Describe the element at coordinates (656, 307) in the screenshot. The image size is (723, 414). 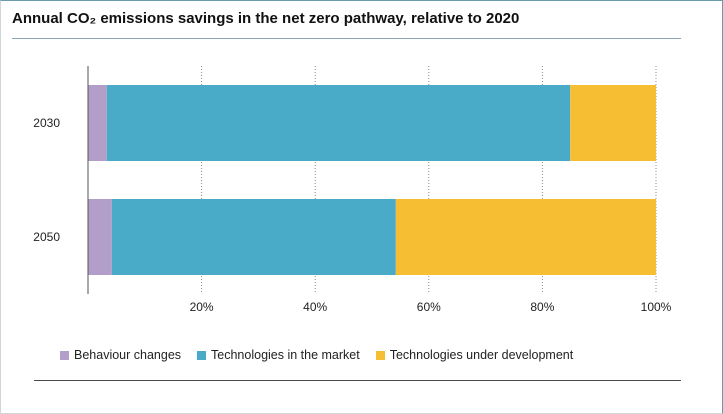
I see `x-tick-label-100: 100%` at that location.